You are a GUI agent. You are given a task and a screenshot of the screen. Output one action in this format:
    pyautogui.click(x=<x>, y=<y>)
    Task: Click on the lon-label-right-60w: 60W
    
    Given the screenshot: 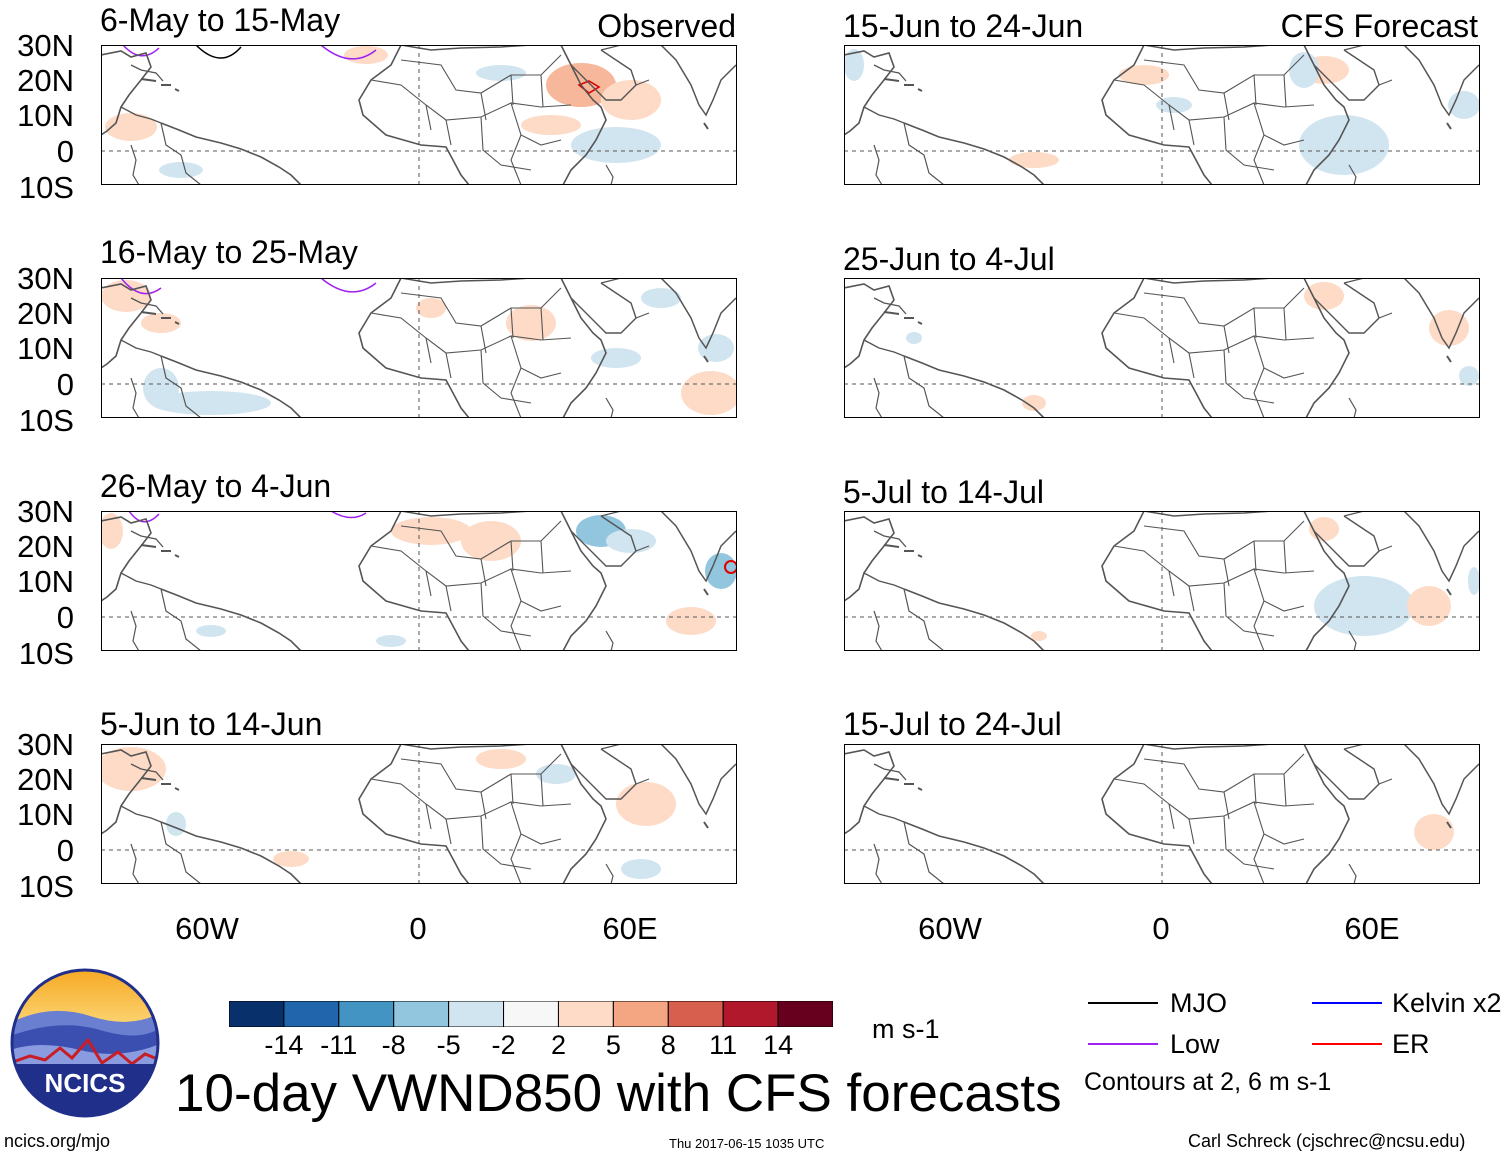 What is the action you would take?
    pyautogui.click(x=950, y=928)
    